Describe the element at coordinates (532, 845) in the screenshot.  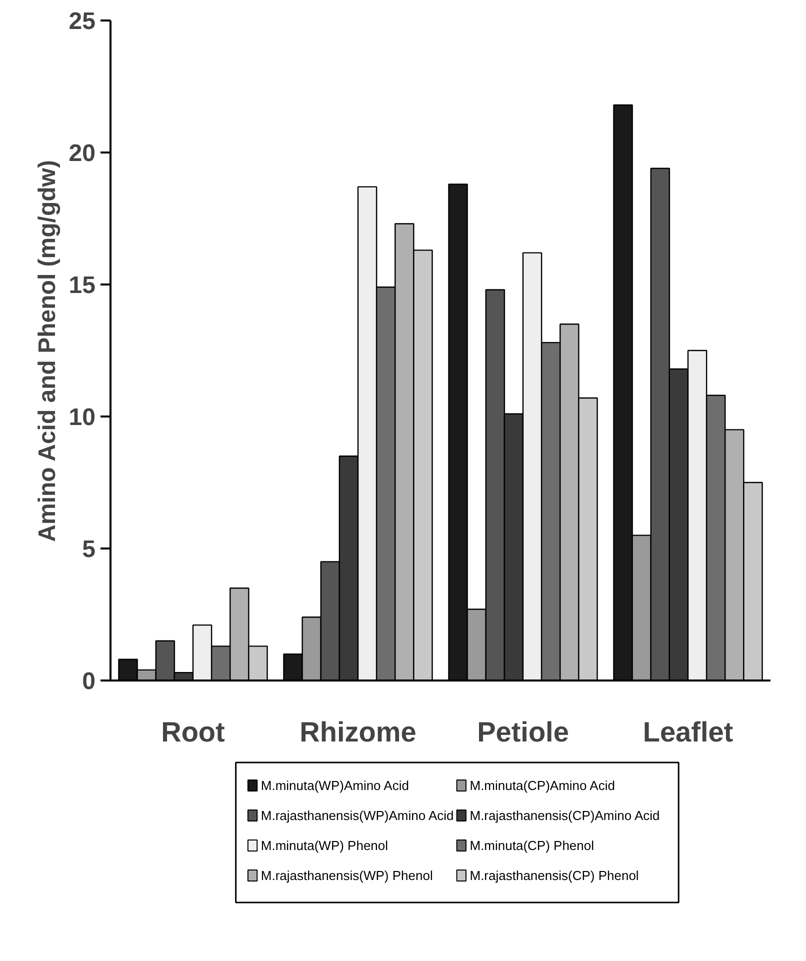
I see `legend-label: M.minuta(CP) Phenol` at that location.